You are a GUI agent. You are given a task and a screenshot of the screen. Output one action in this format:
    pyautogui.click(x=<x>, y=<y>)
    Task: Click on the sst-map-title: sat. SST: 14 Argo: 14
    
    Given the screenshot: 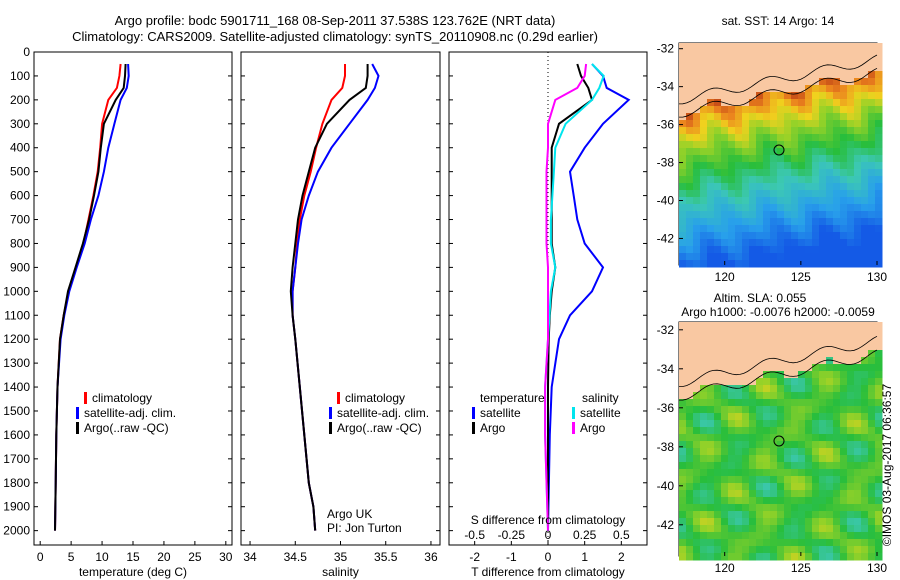 What is the action you would take?
    pyautogui.click(x=778, y=21)
    